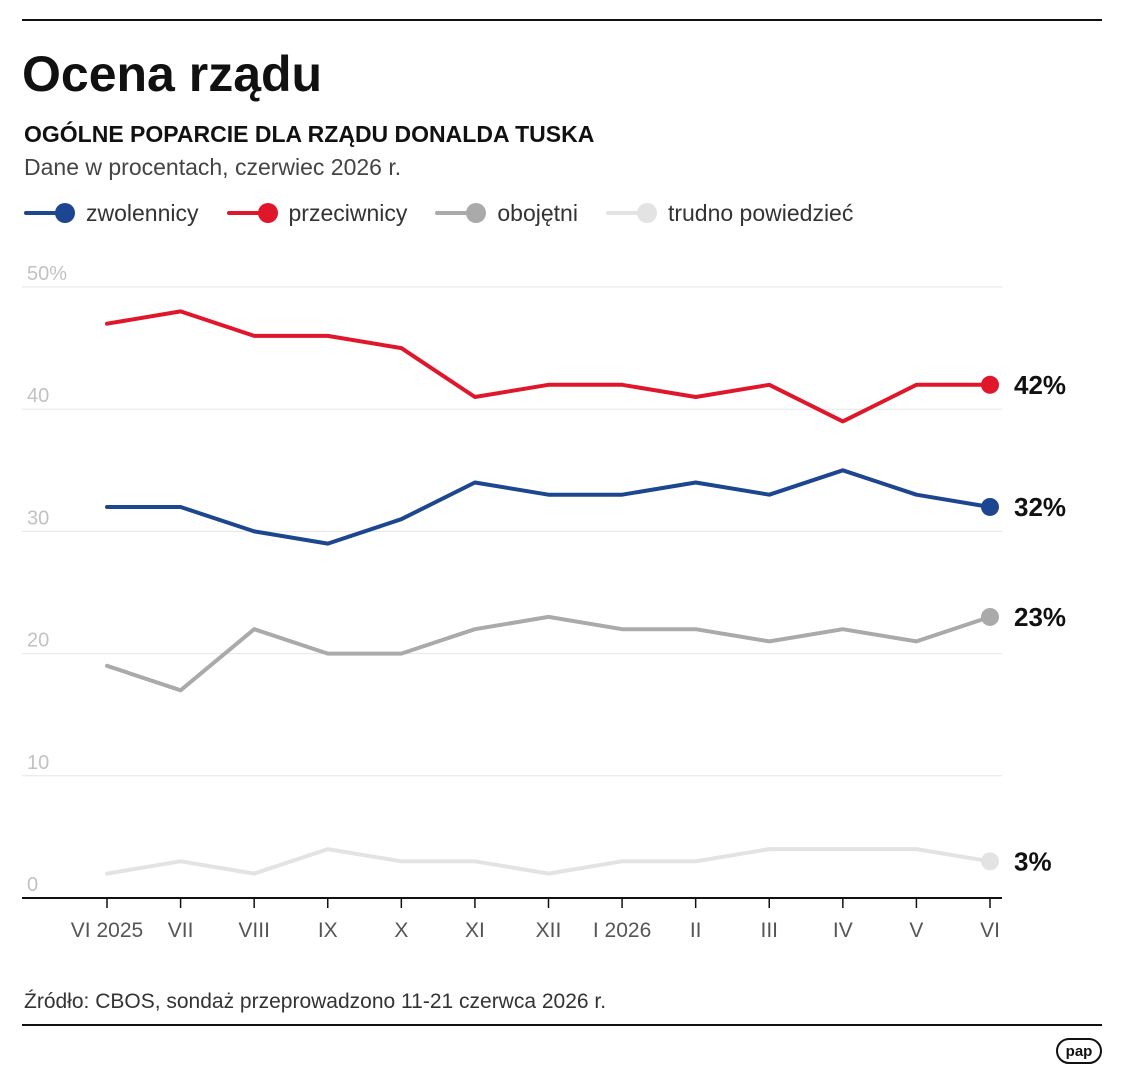  I want to click on pap-logo: pap, so click(1079, 1051).